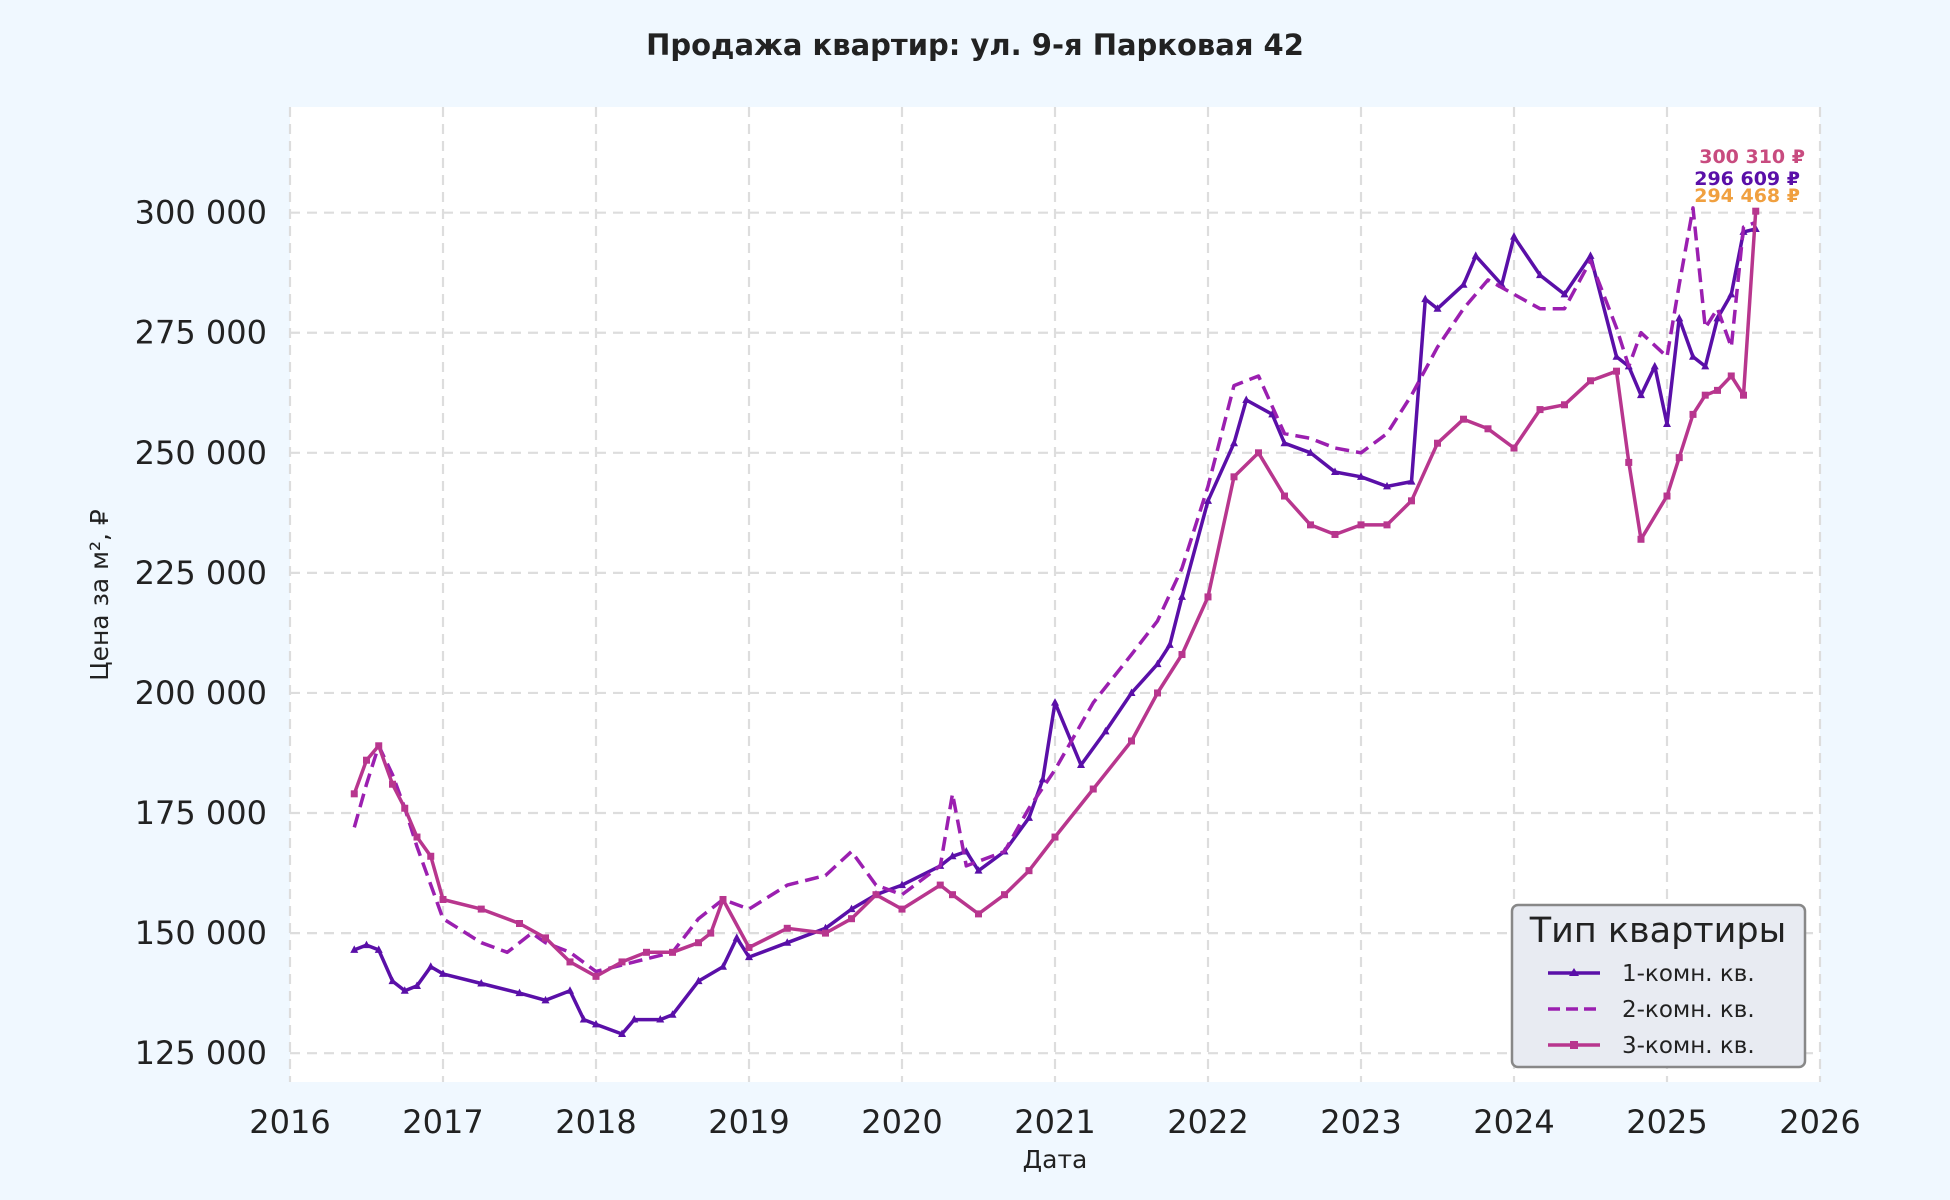 This screenshot has width=1950, height=1200. What do you see at coordinates (1513, 1122) in the screenshot?
I see `x-tick-label: 2024` at bounding box center [1513, 1122].